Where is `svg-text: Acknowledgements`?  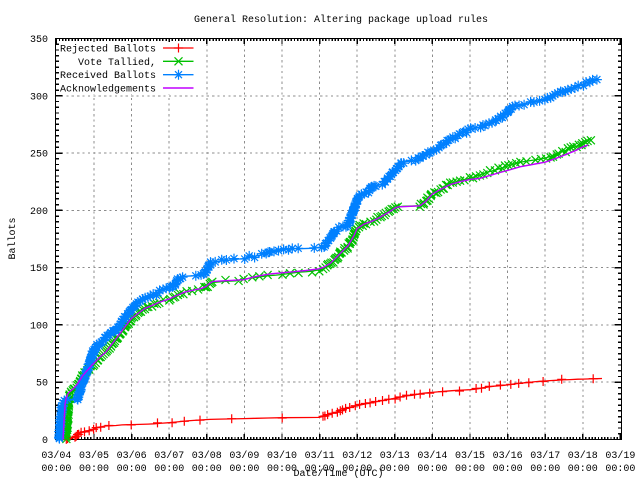 svg-text: Acknowledgements is located at coordinates (108, 90).